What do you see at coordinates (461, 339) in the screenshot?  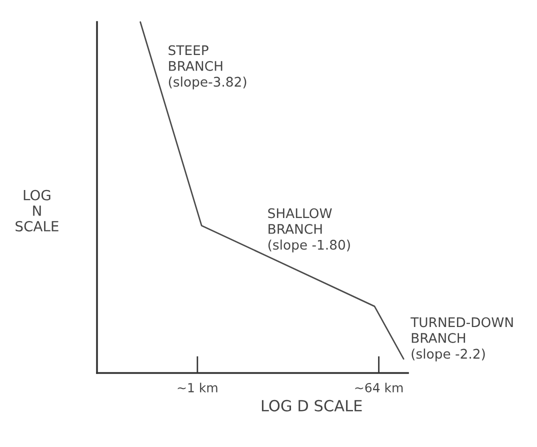 I see `text: TURNED-DOWN BRANCH (slope -2.2)` at bounding box center [461, 339].